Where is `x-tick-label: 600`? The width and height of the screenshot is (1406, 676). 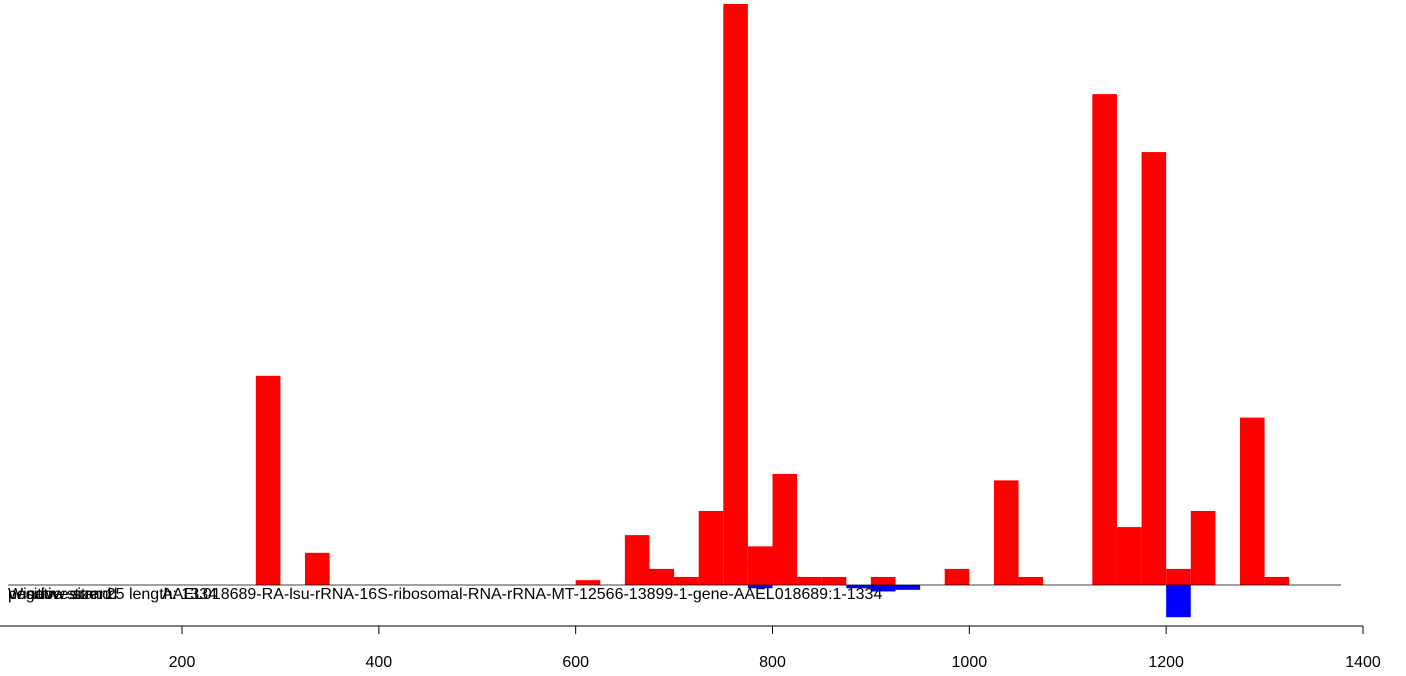
x-tick-label: 600 is located at coordinates (575, 662).